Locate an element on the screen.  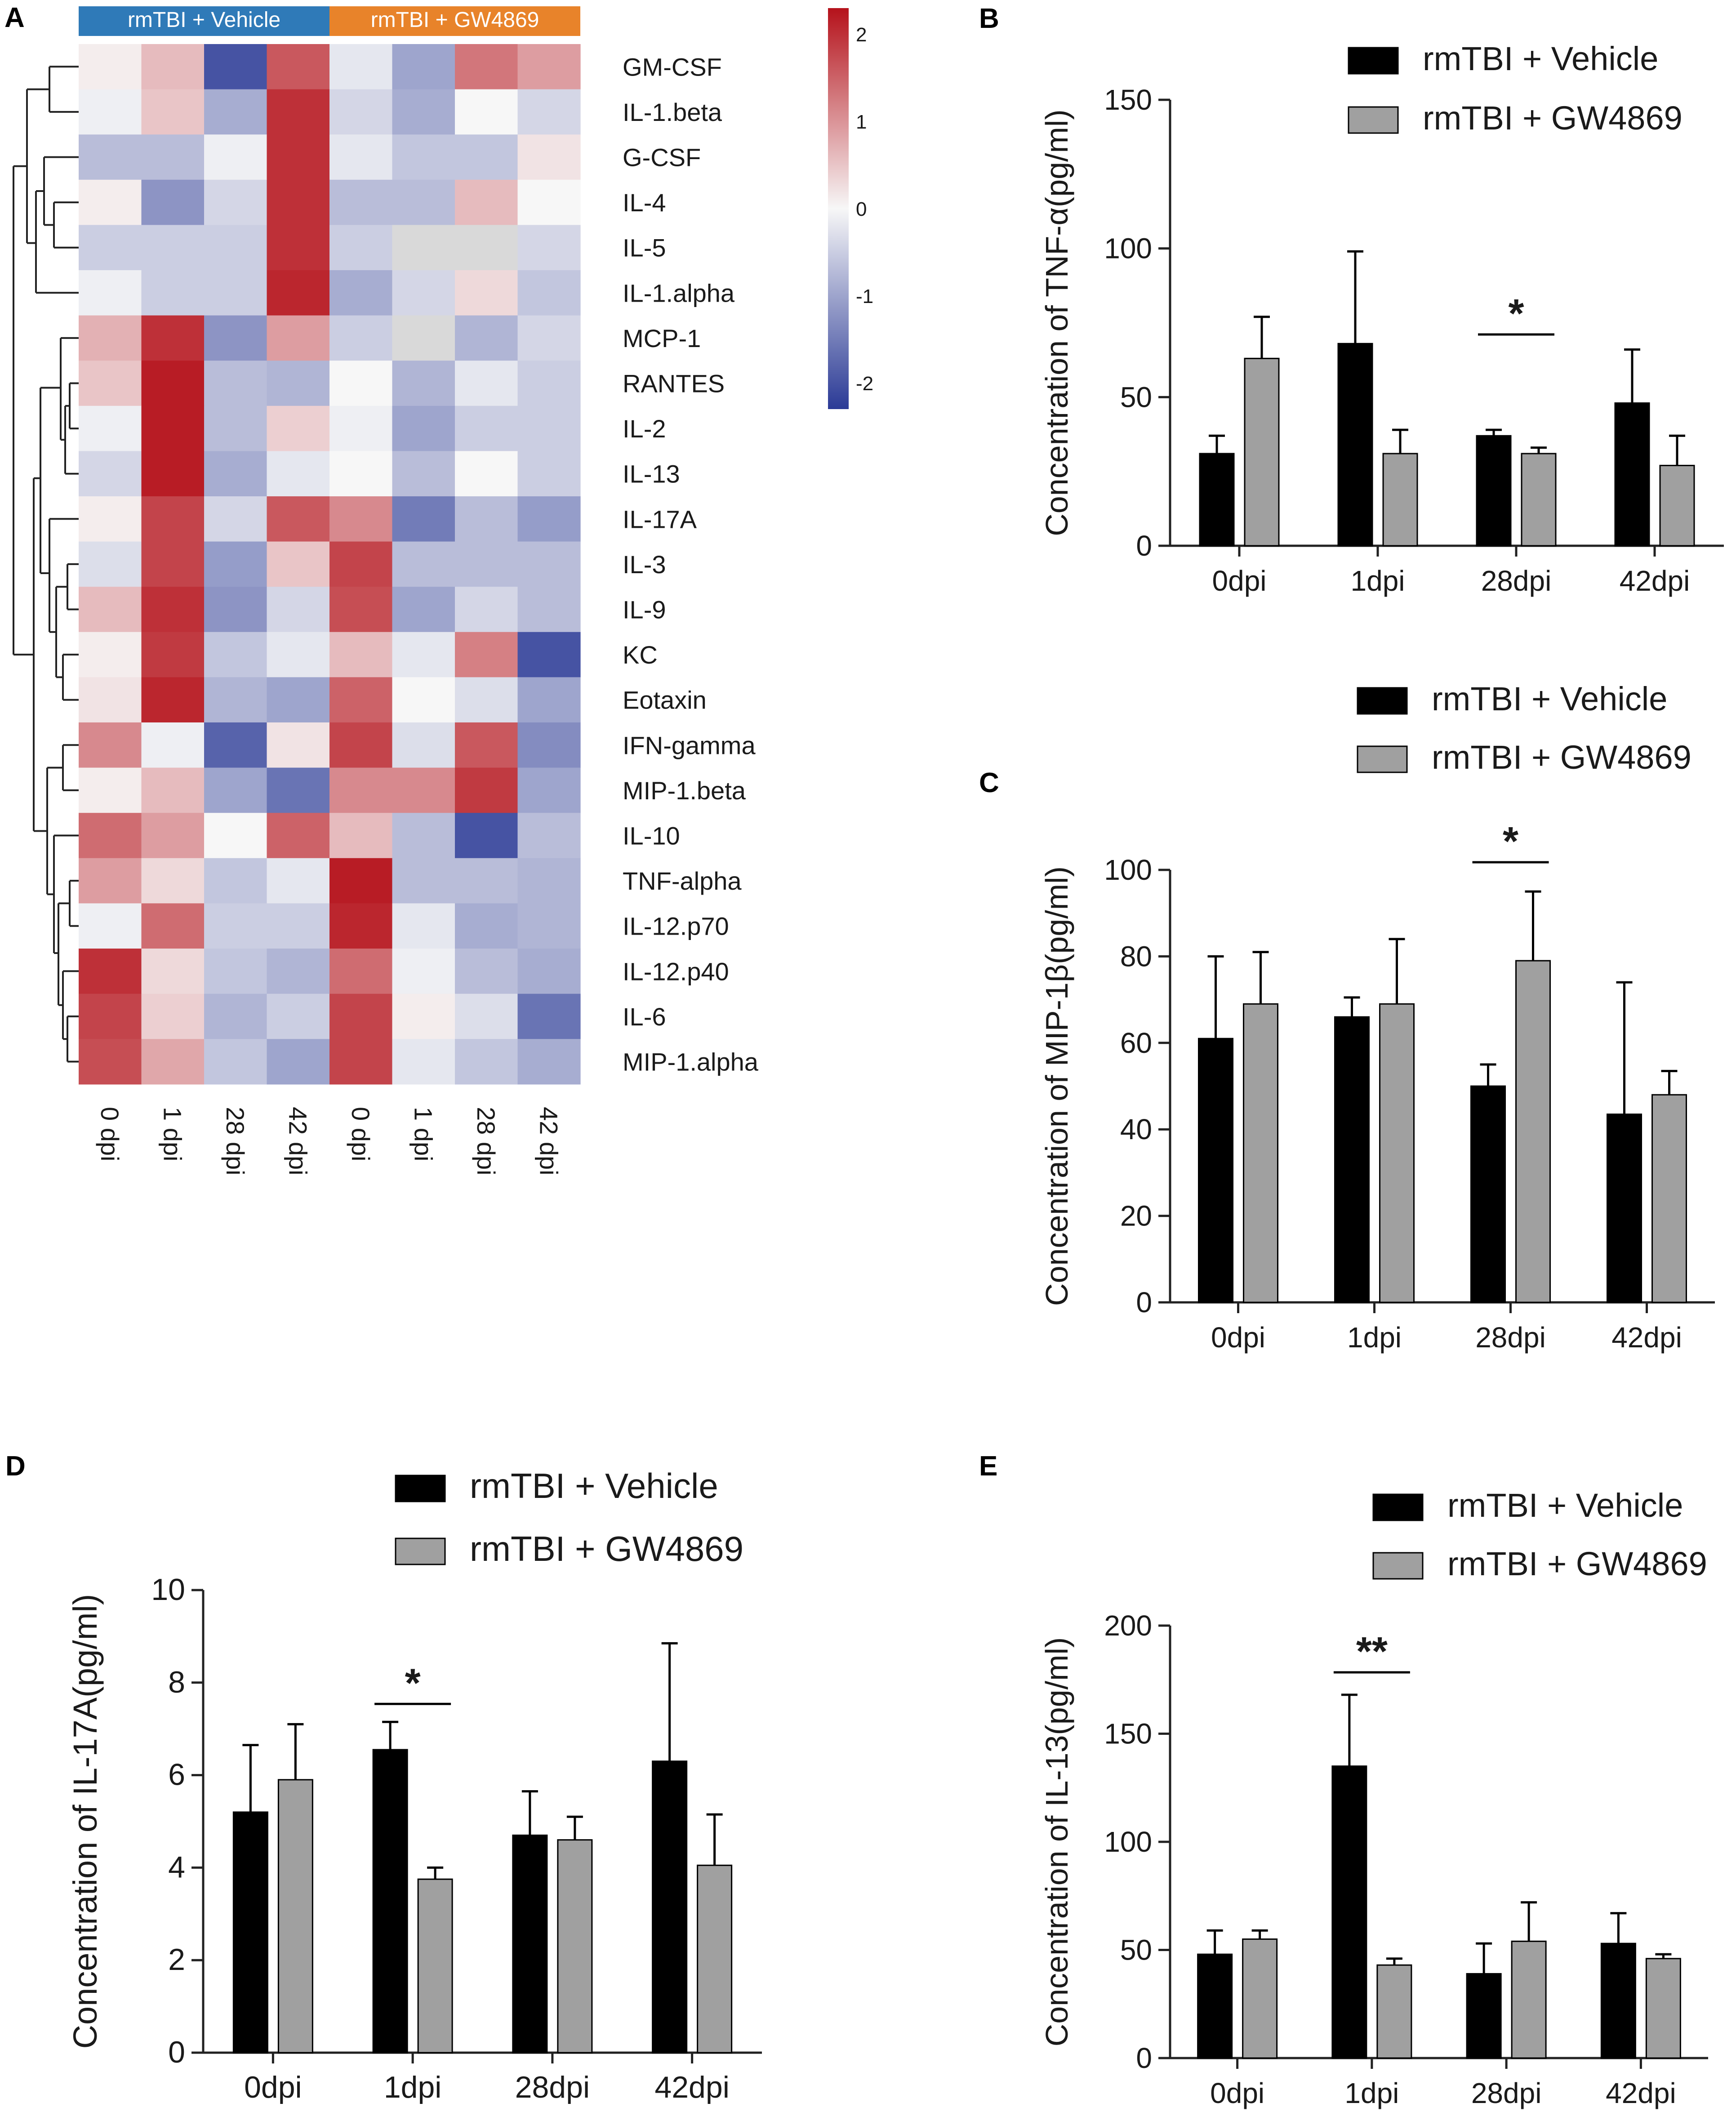
heatmap-row-label: IL-10 is located at coordinates (651, 836).